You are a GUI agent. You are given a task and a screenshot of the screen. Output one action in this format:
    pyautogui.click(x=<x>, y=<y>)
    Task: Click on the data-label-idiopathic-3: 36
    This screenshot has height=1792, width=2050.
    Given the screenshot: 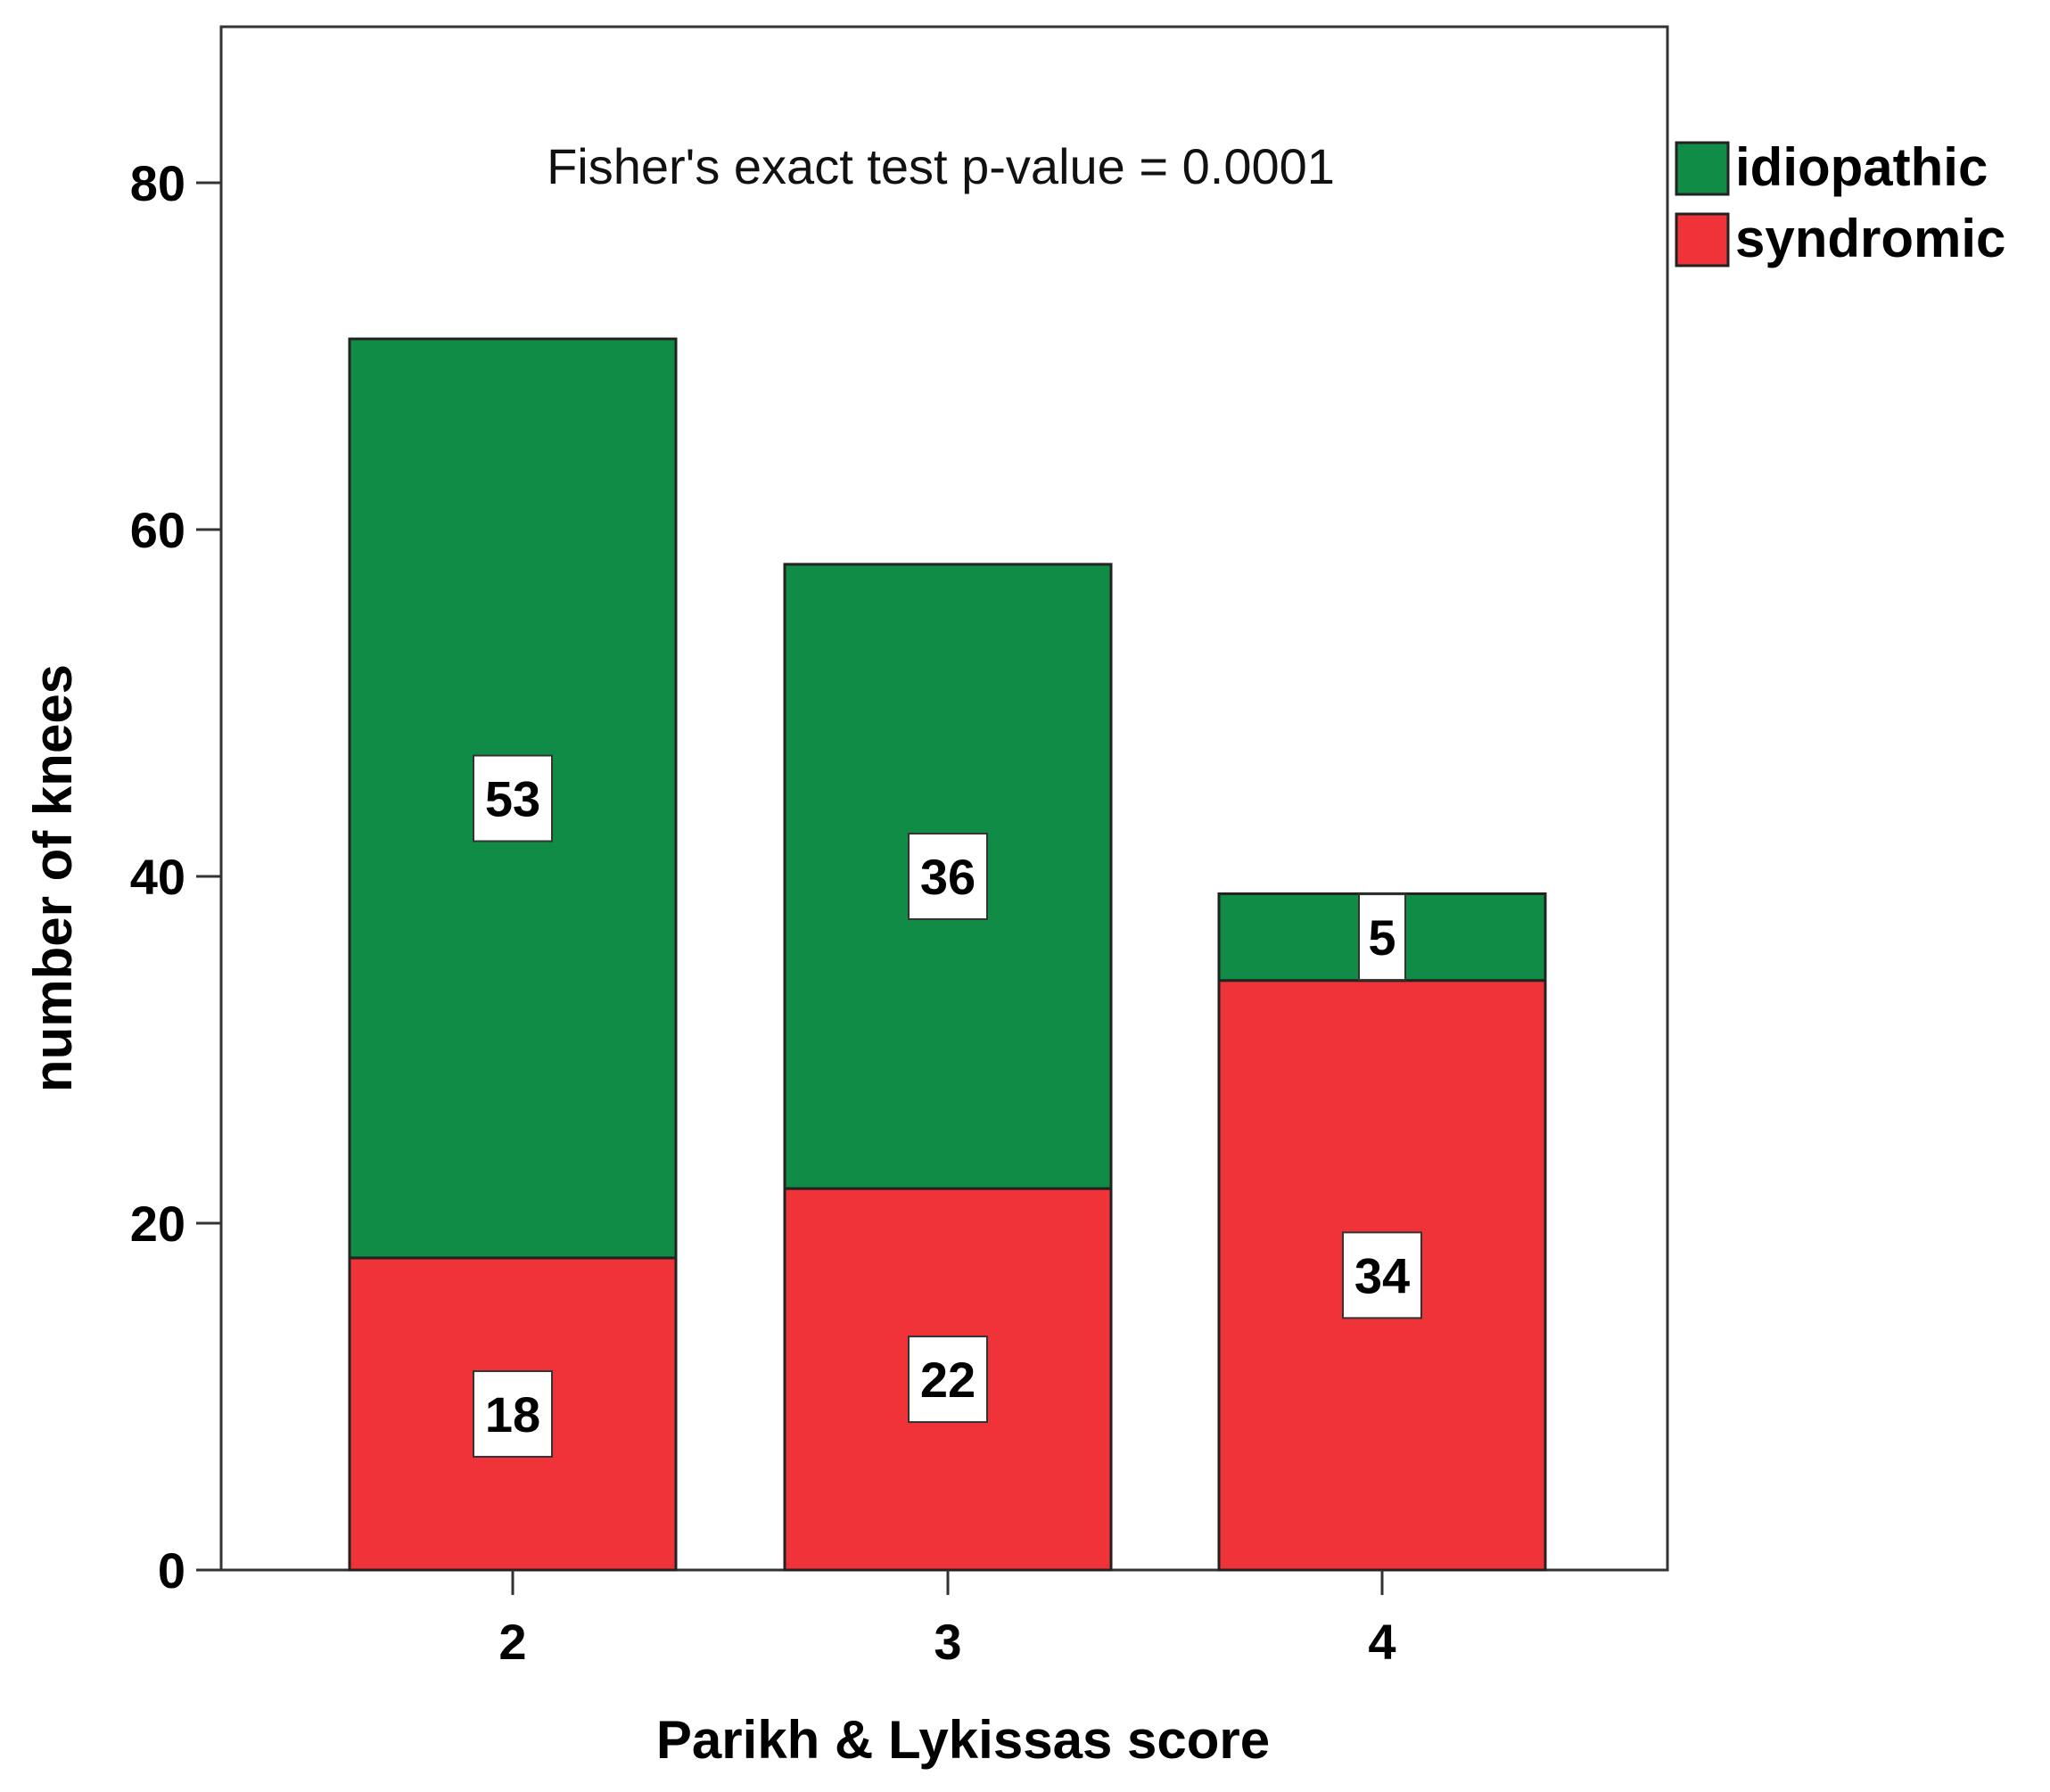 What is the action you would take?
    pyautogui.click(x=948, y=877)
    